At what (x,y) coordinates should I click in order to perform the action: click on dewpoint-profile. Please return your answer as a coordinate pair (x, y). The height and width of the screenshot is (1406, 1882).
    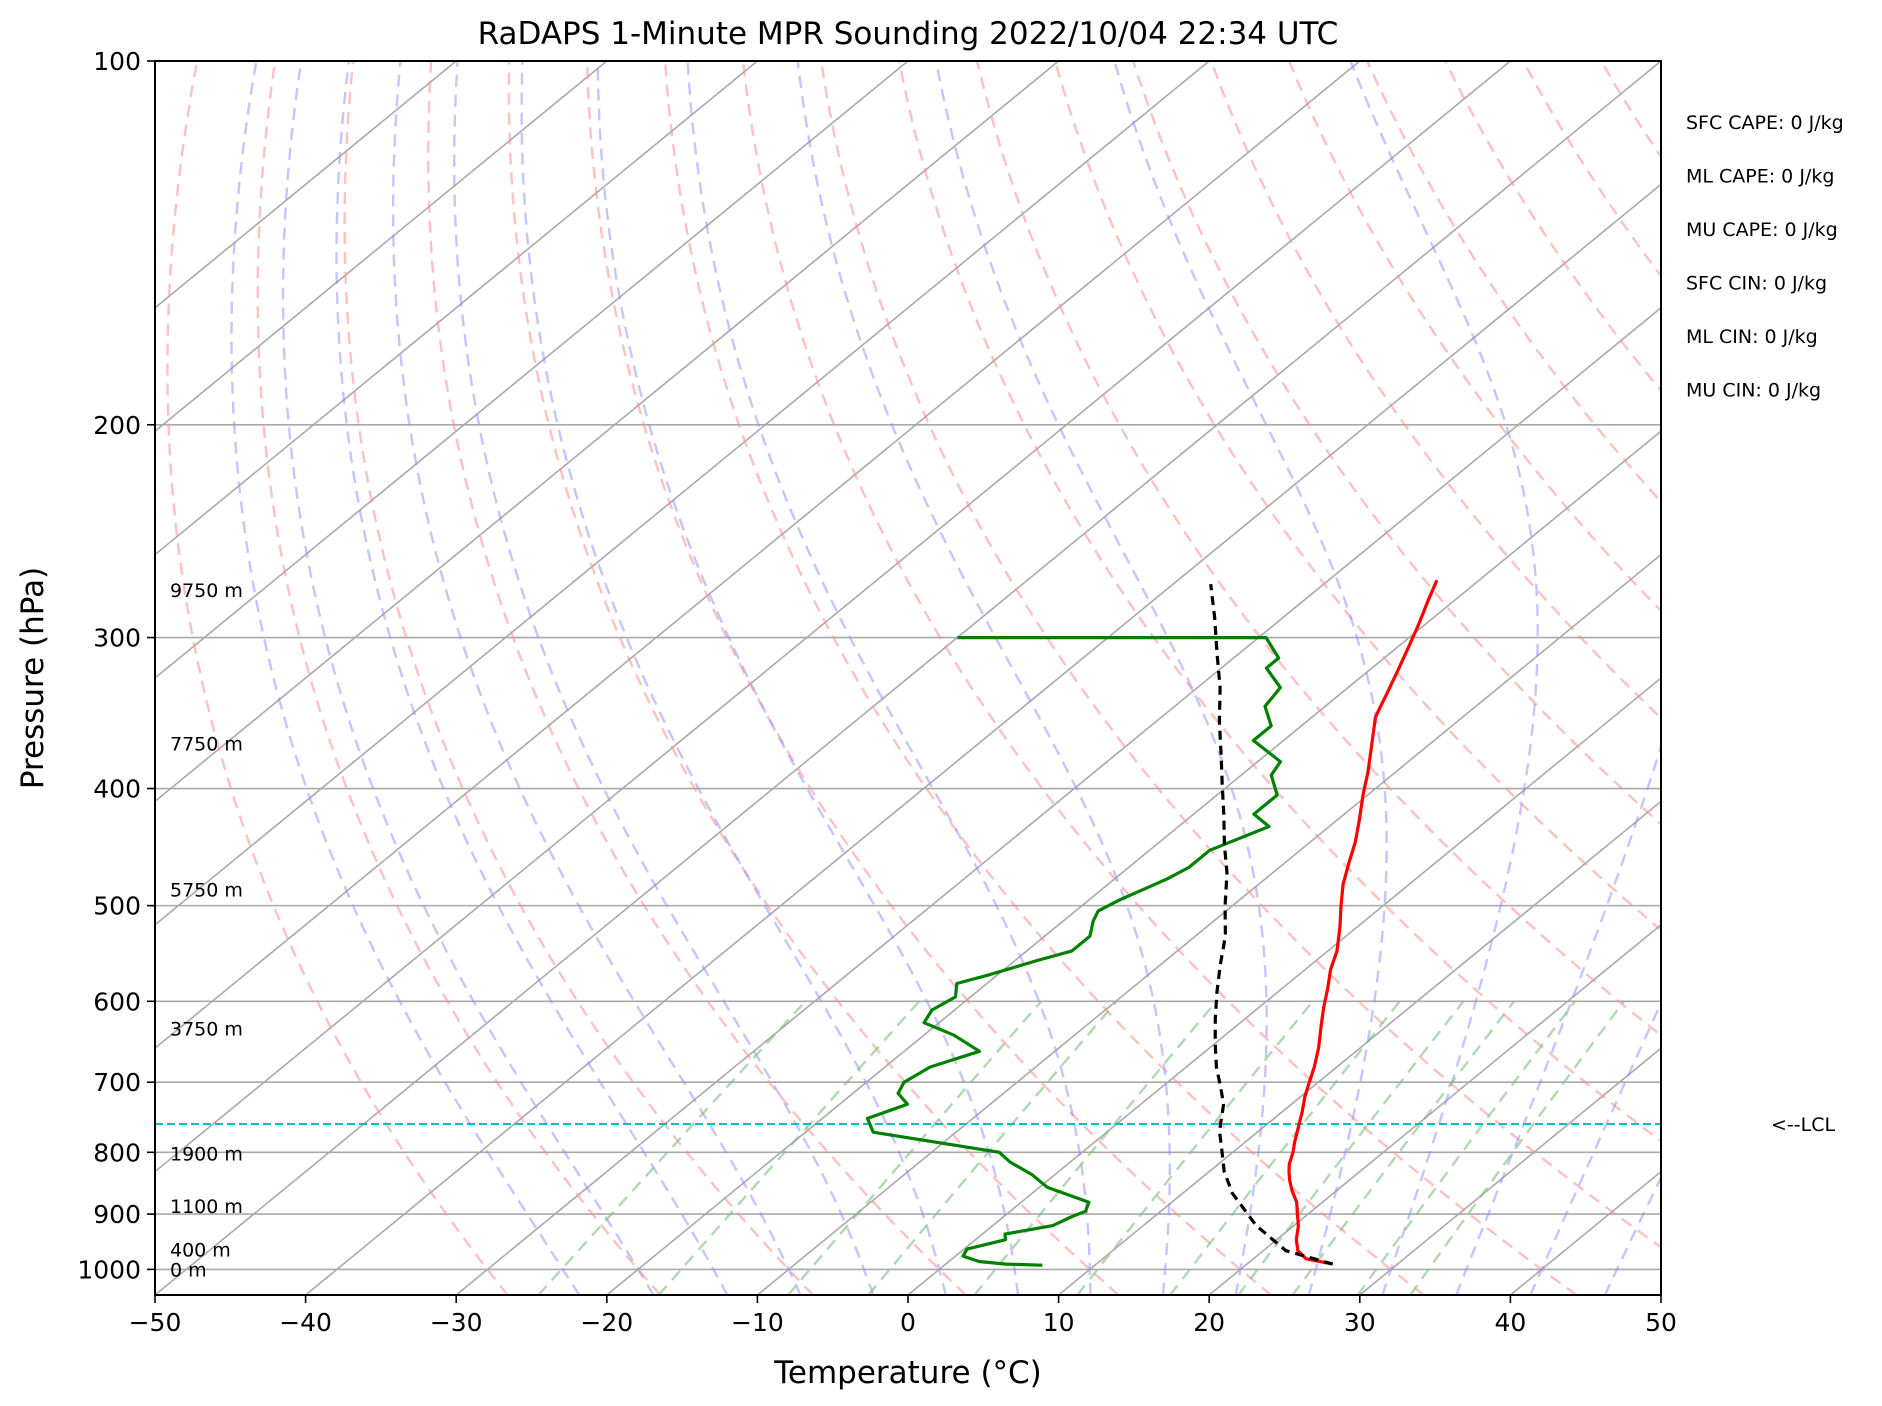
    Looking at the image, I should click on (1073, 951).